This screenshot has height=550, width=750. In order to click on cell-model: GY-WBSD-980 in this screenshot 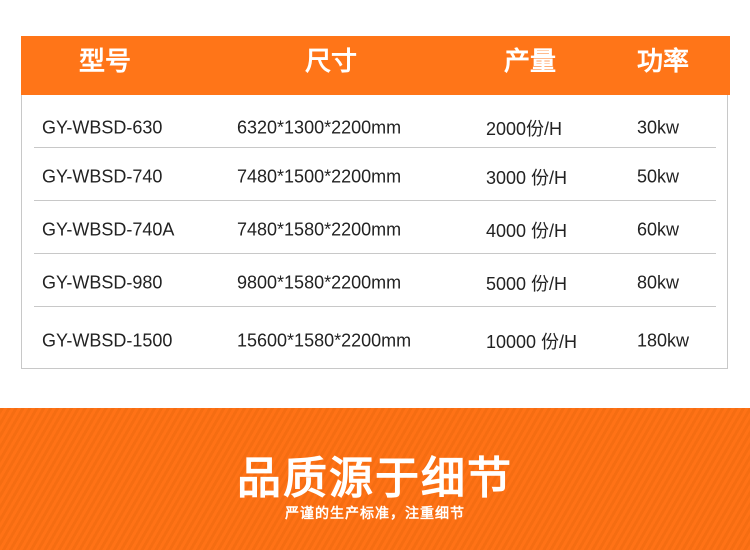, I will do `click(102, 282)`.